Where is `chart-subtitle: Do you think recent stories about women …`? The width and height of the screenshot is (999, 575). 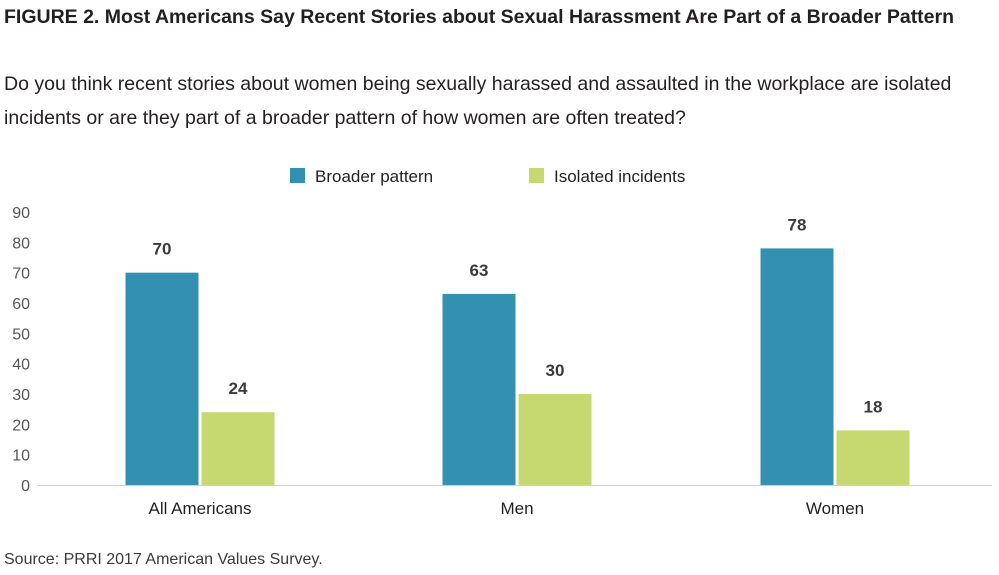
chart-subtitle: Do you think recent stories about women … is located at coordinates (478, 101).